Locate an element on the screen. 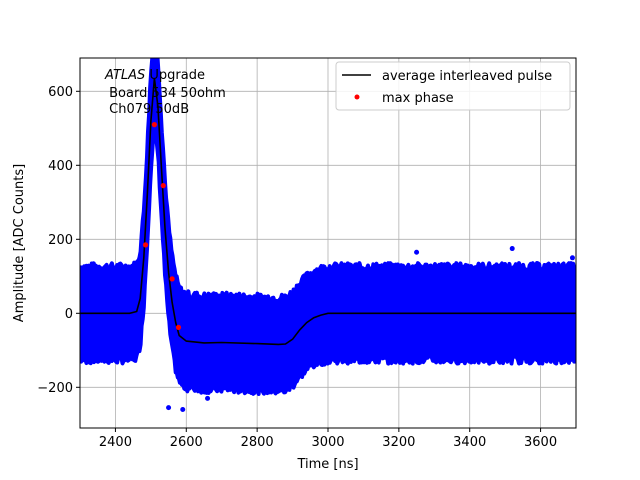  y-tick-label: 400 is located at coordinates (60, 166).